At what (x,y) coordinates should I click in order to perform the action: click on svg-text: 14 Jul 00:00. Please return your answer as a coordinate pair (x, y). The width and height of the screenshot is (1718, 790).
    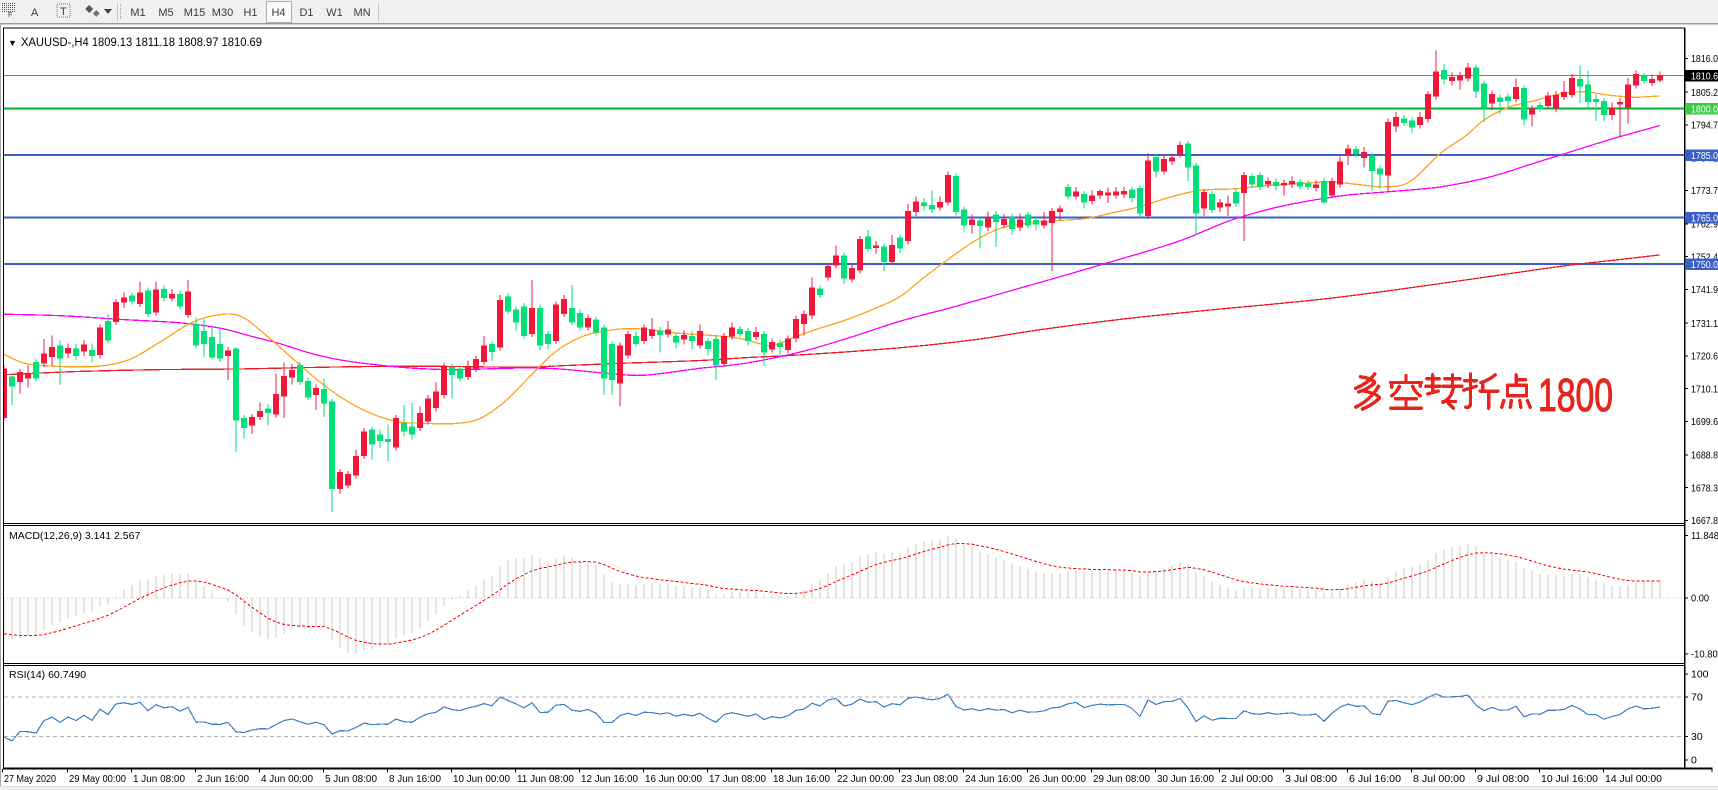
    Looking at the image, I should click on (1633, 779).